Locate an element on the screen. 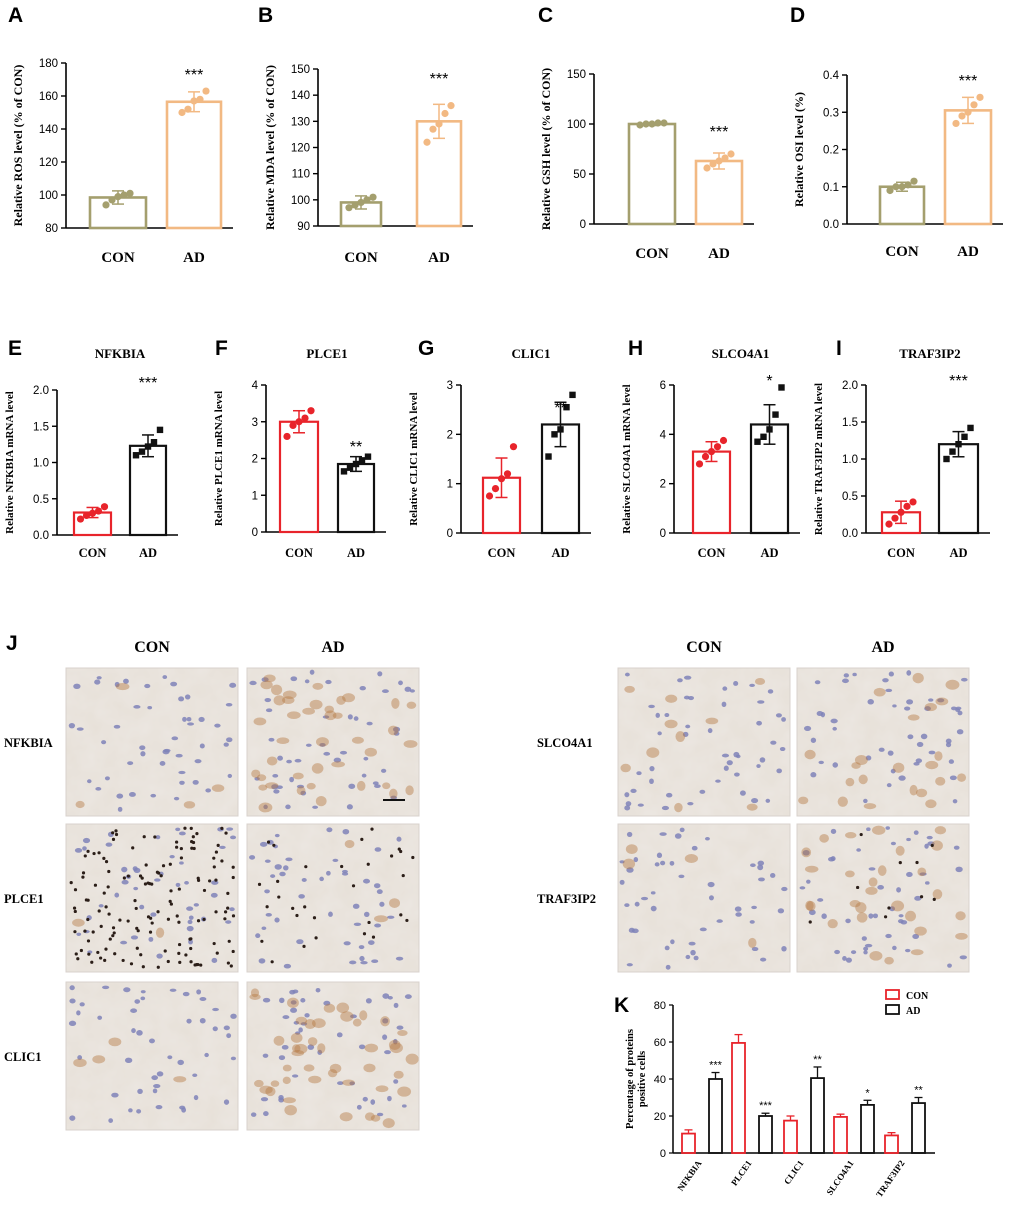 The width and height of the screenshot is (1020, 1206). significance-label: *** is located at coordinates (148, 383).